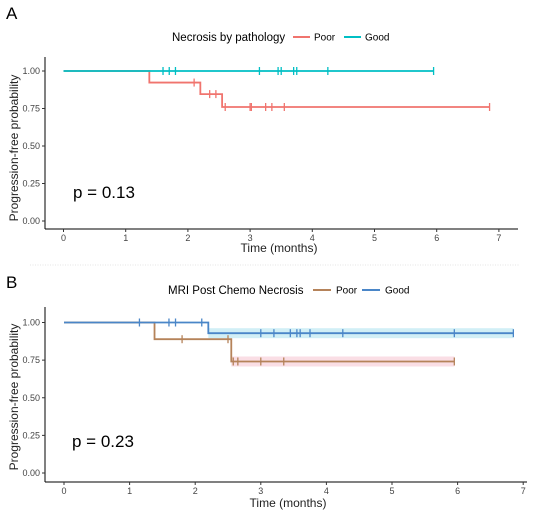 This screenshot has width=550, height=513. Describe the element at coordinates (289, 328) in the screenshot. I see `survival-curve-good` at that location.